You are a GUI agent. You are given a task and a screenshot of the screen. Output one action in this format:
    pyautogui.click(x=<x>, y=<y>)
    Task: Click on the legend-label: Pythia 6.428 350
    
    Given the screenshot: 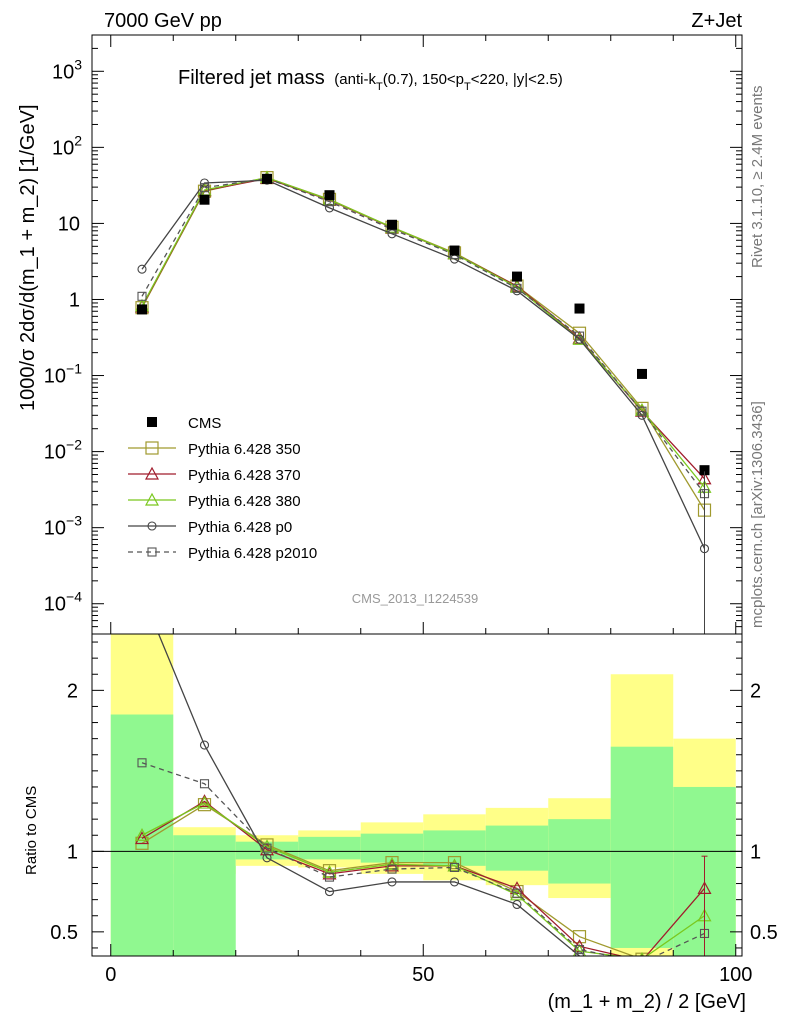 What is the action you would take?
    pyautogui.click(x=244, y=449)
    